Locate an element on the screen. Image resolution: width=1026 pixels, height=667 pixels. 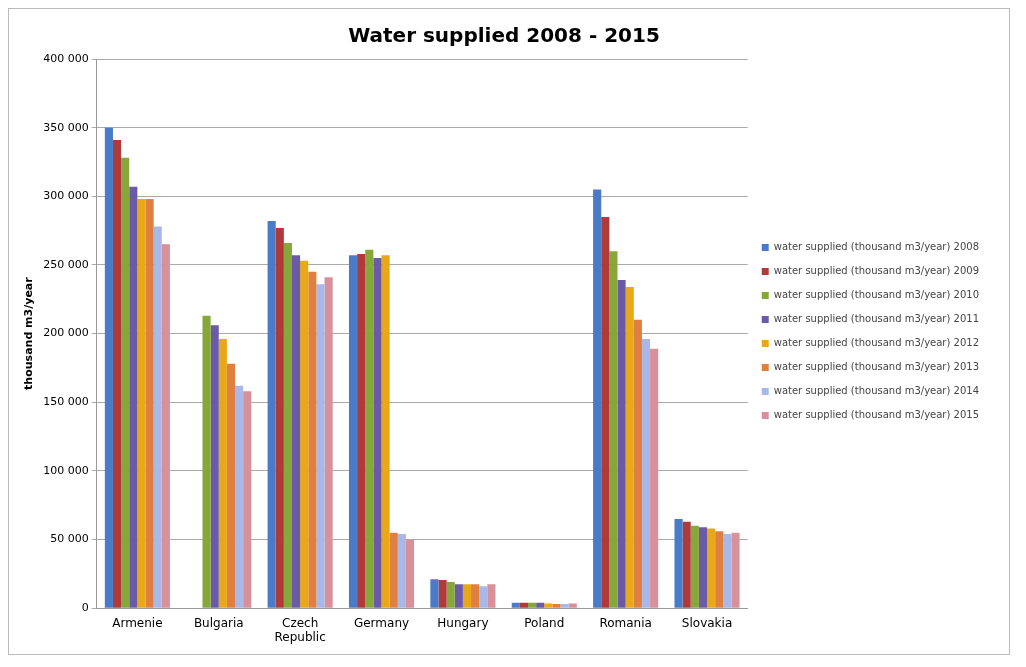
legend-label: water supplied (thousand m3/year) 2009 is located at coordinates (876, 271).